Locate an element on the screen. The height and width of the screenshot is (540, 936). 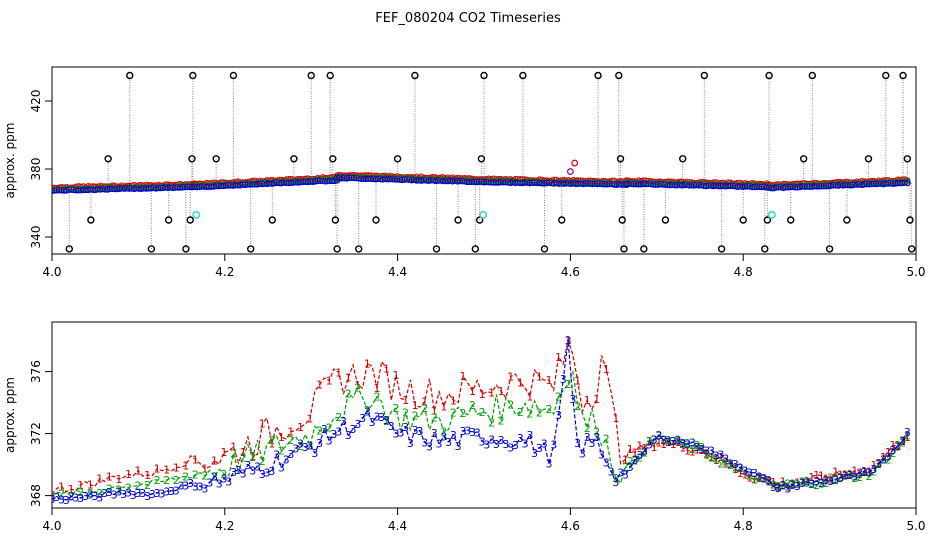
y-axis-label: approx. ppm is located at coordinates (10, 161).